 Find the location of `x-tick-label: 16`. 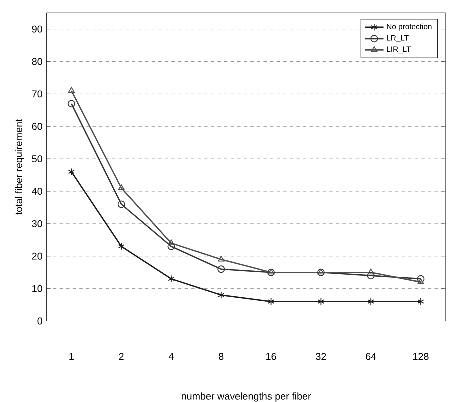

x-tick-label: 16 is located at coordinates (271, 356).